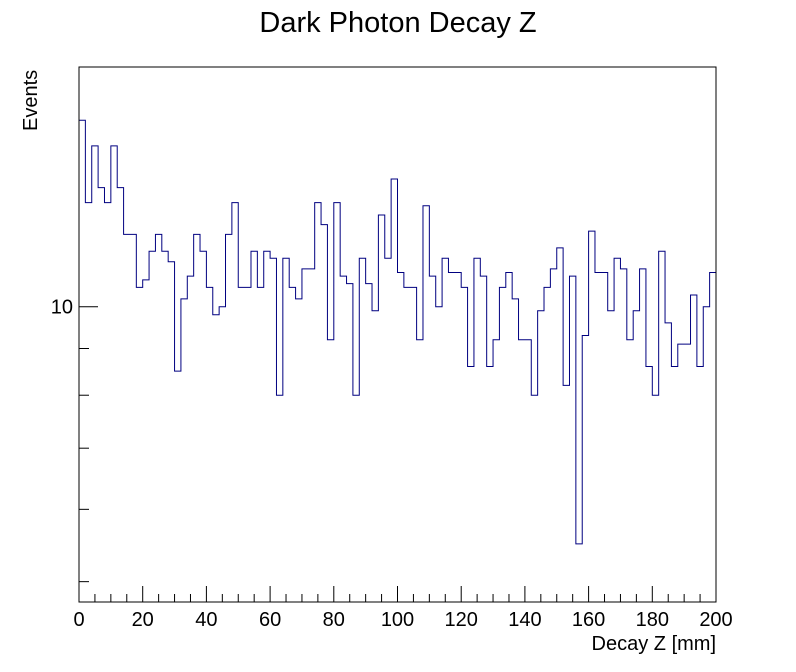 The height and width of the screenshot is (672, 796). Describe the element at coordinates (461, 620) in the screenshot. I see `x-tick-label: 120` at that location.